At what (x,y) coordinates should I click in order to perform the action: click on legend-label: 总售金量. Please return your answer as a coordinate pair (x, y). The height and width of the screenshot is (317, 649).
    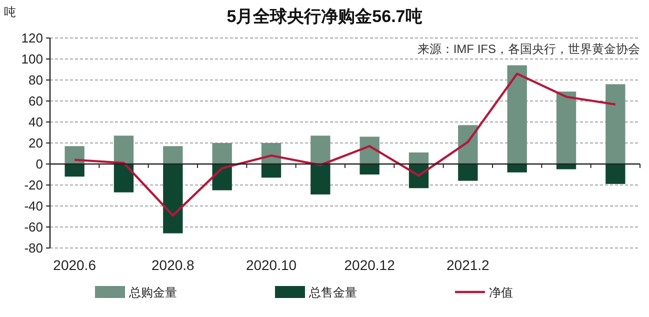
    Looking at the image, I should click on (332, 293).